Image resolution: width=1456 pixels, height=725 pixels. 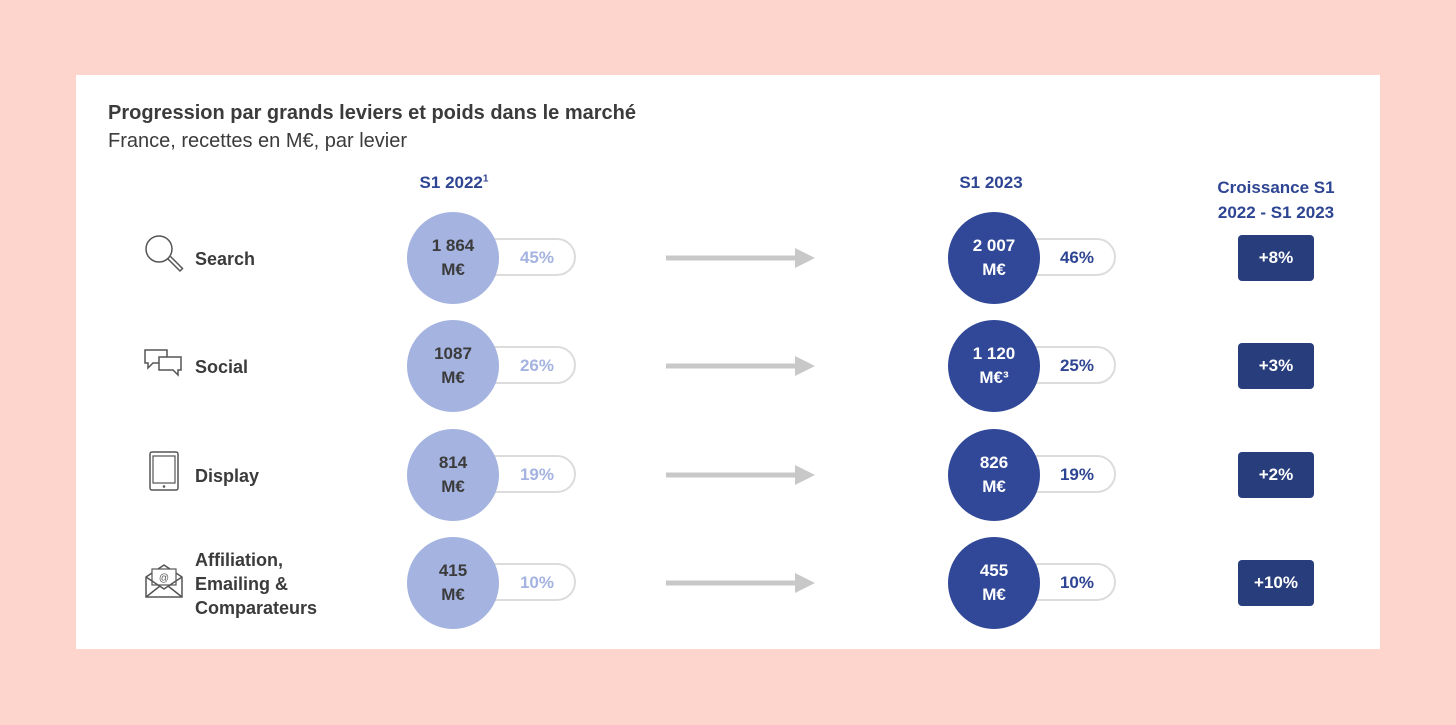 What do you see at coordinates (453, 462) in the screenshot?
I see `value-2022: 814` at bounding box center [453, 462].